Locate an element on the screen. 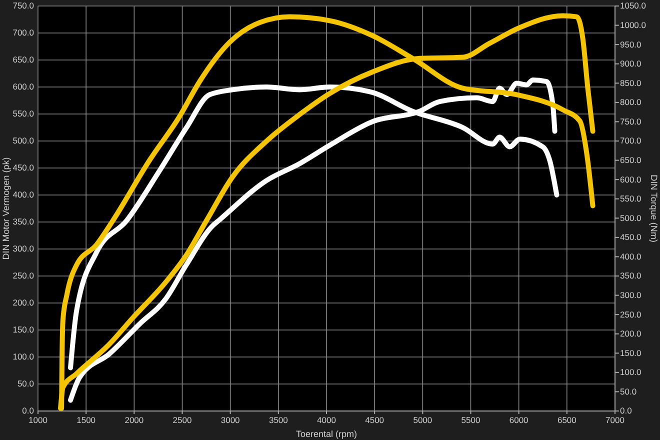  y-tick-label: 500.0 is located at coordinates (23, 141).